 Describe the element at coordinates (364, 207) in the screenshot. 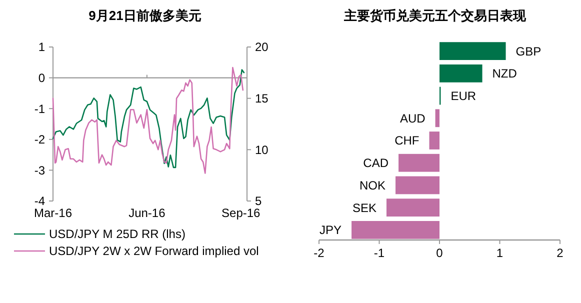

I see `y-tick-label: SEK` at that location.